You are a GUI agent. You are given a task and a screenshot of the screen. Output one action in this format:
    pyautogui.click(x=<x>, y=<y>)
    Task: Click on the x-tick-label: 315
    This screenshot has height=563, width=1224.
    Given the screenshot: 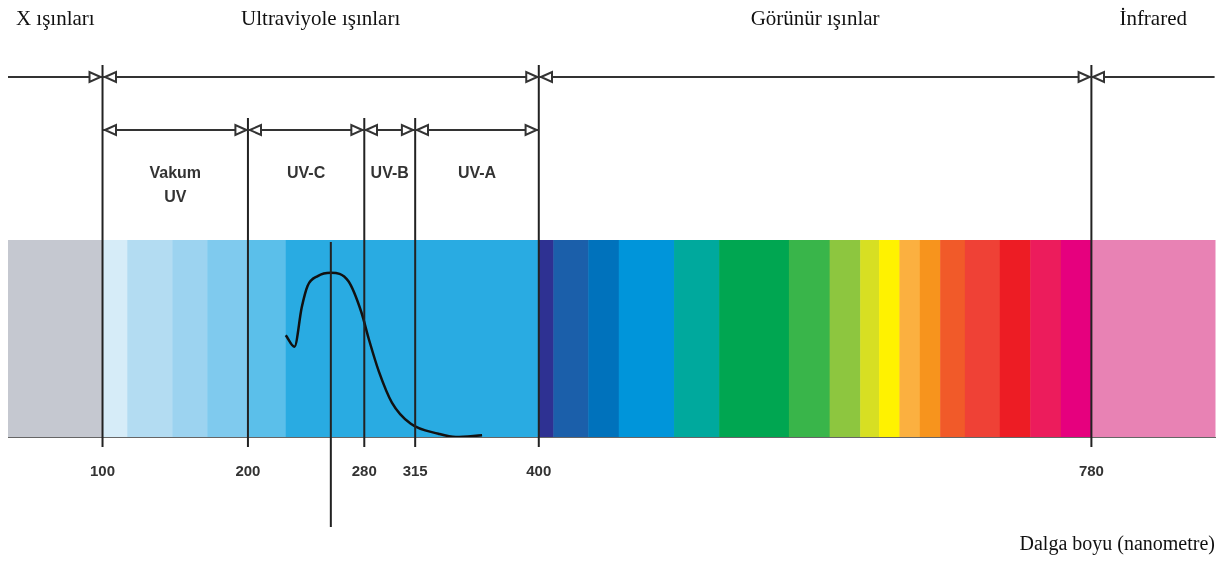 What is the action you would take?
    pyautogui.click(x=415, y=471)
    